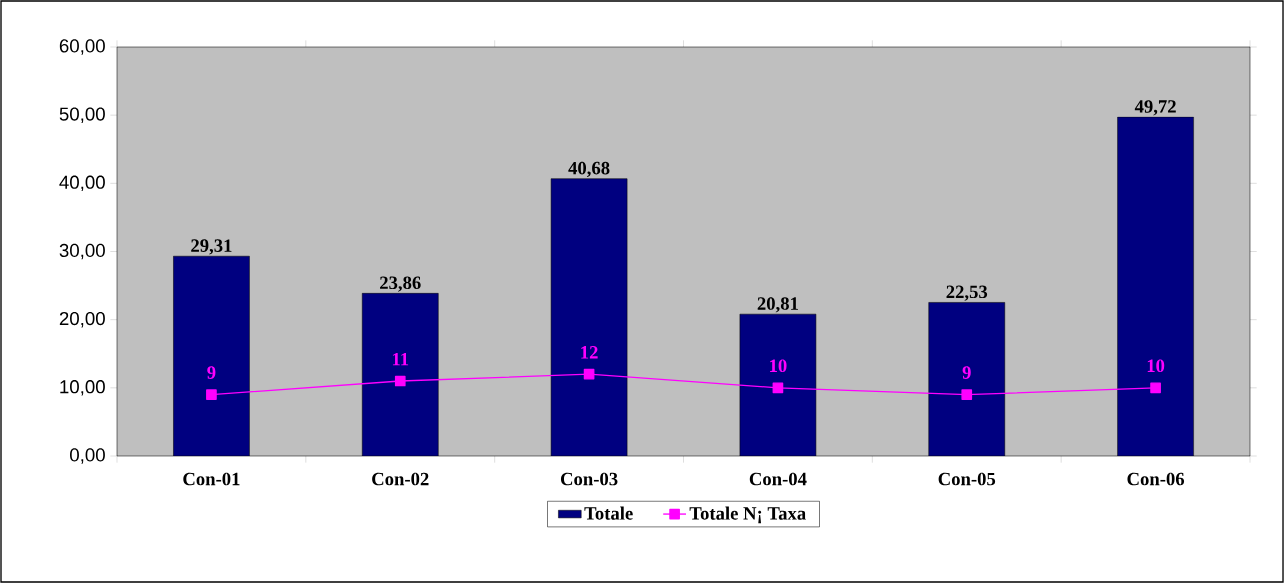 The image size is (1284, 583). I want to click on x-tick-label: Con-02, so click(400, 479).